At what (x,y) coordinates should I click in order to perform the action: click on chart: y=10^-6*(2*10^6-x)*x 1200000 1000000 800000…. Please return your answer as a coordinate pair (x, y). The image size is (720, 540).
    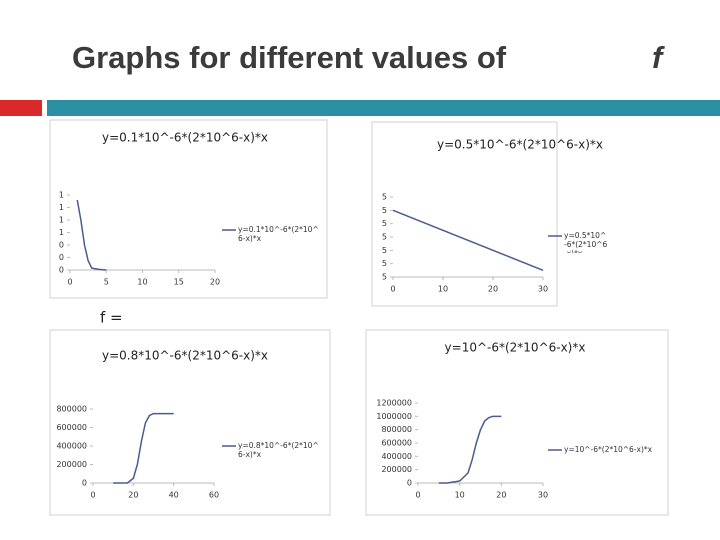
    Looking at the image, I should click on (517, 422).